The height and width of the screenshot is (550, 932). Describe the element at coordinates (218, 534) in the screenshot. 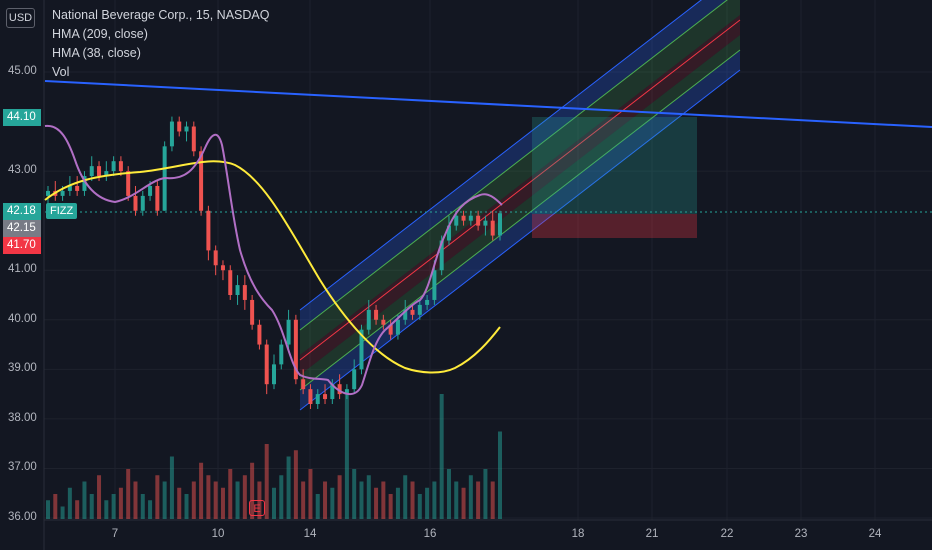

I see `x-tick-label: 10` at that location.